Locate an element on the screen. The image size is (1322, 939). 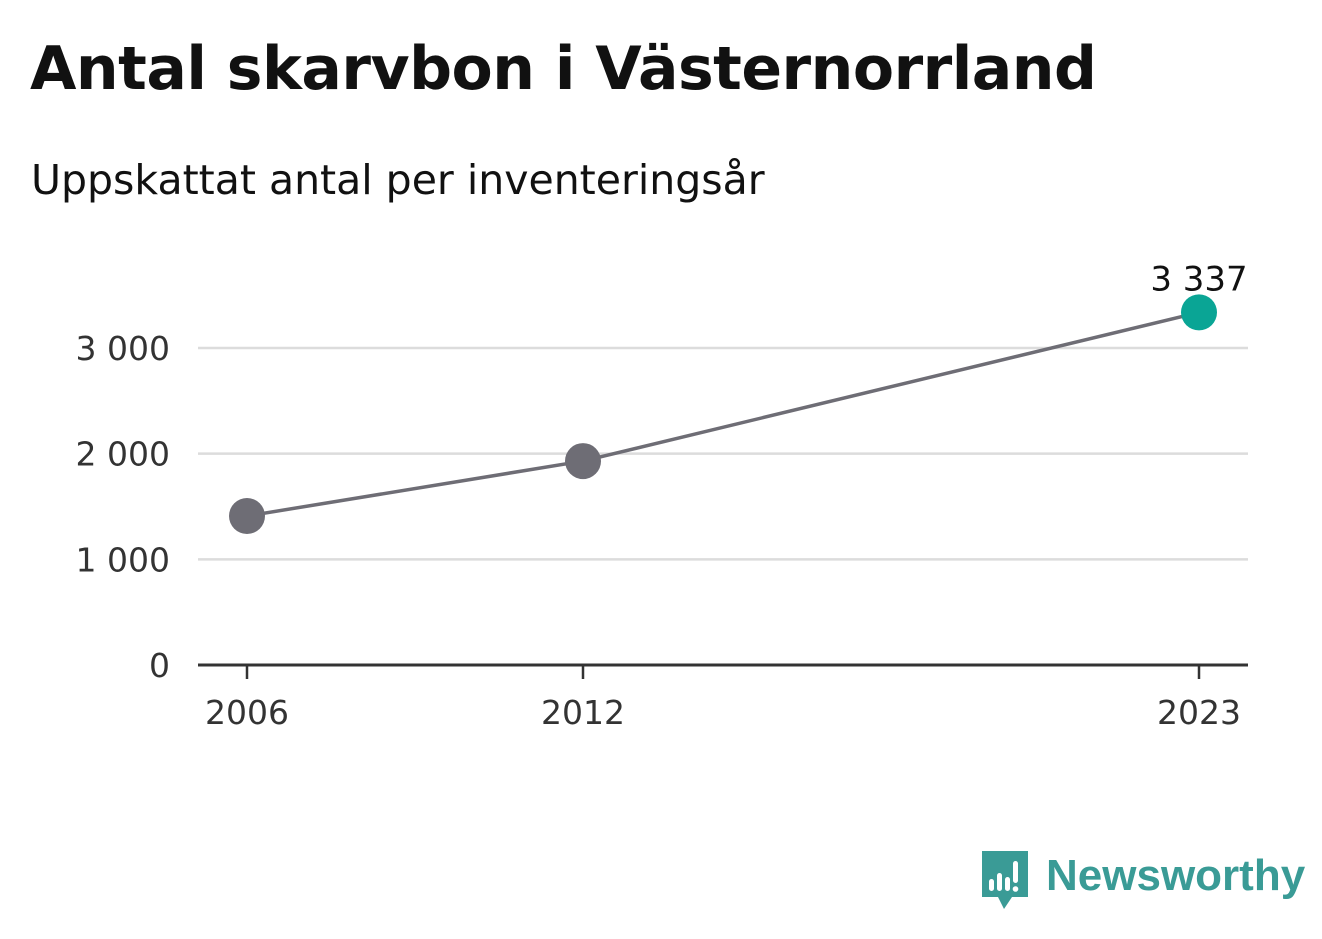
y-tick-label: 2 000 is located at coordinates (123, 454).